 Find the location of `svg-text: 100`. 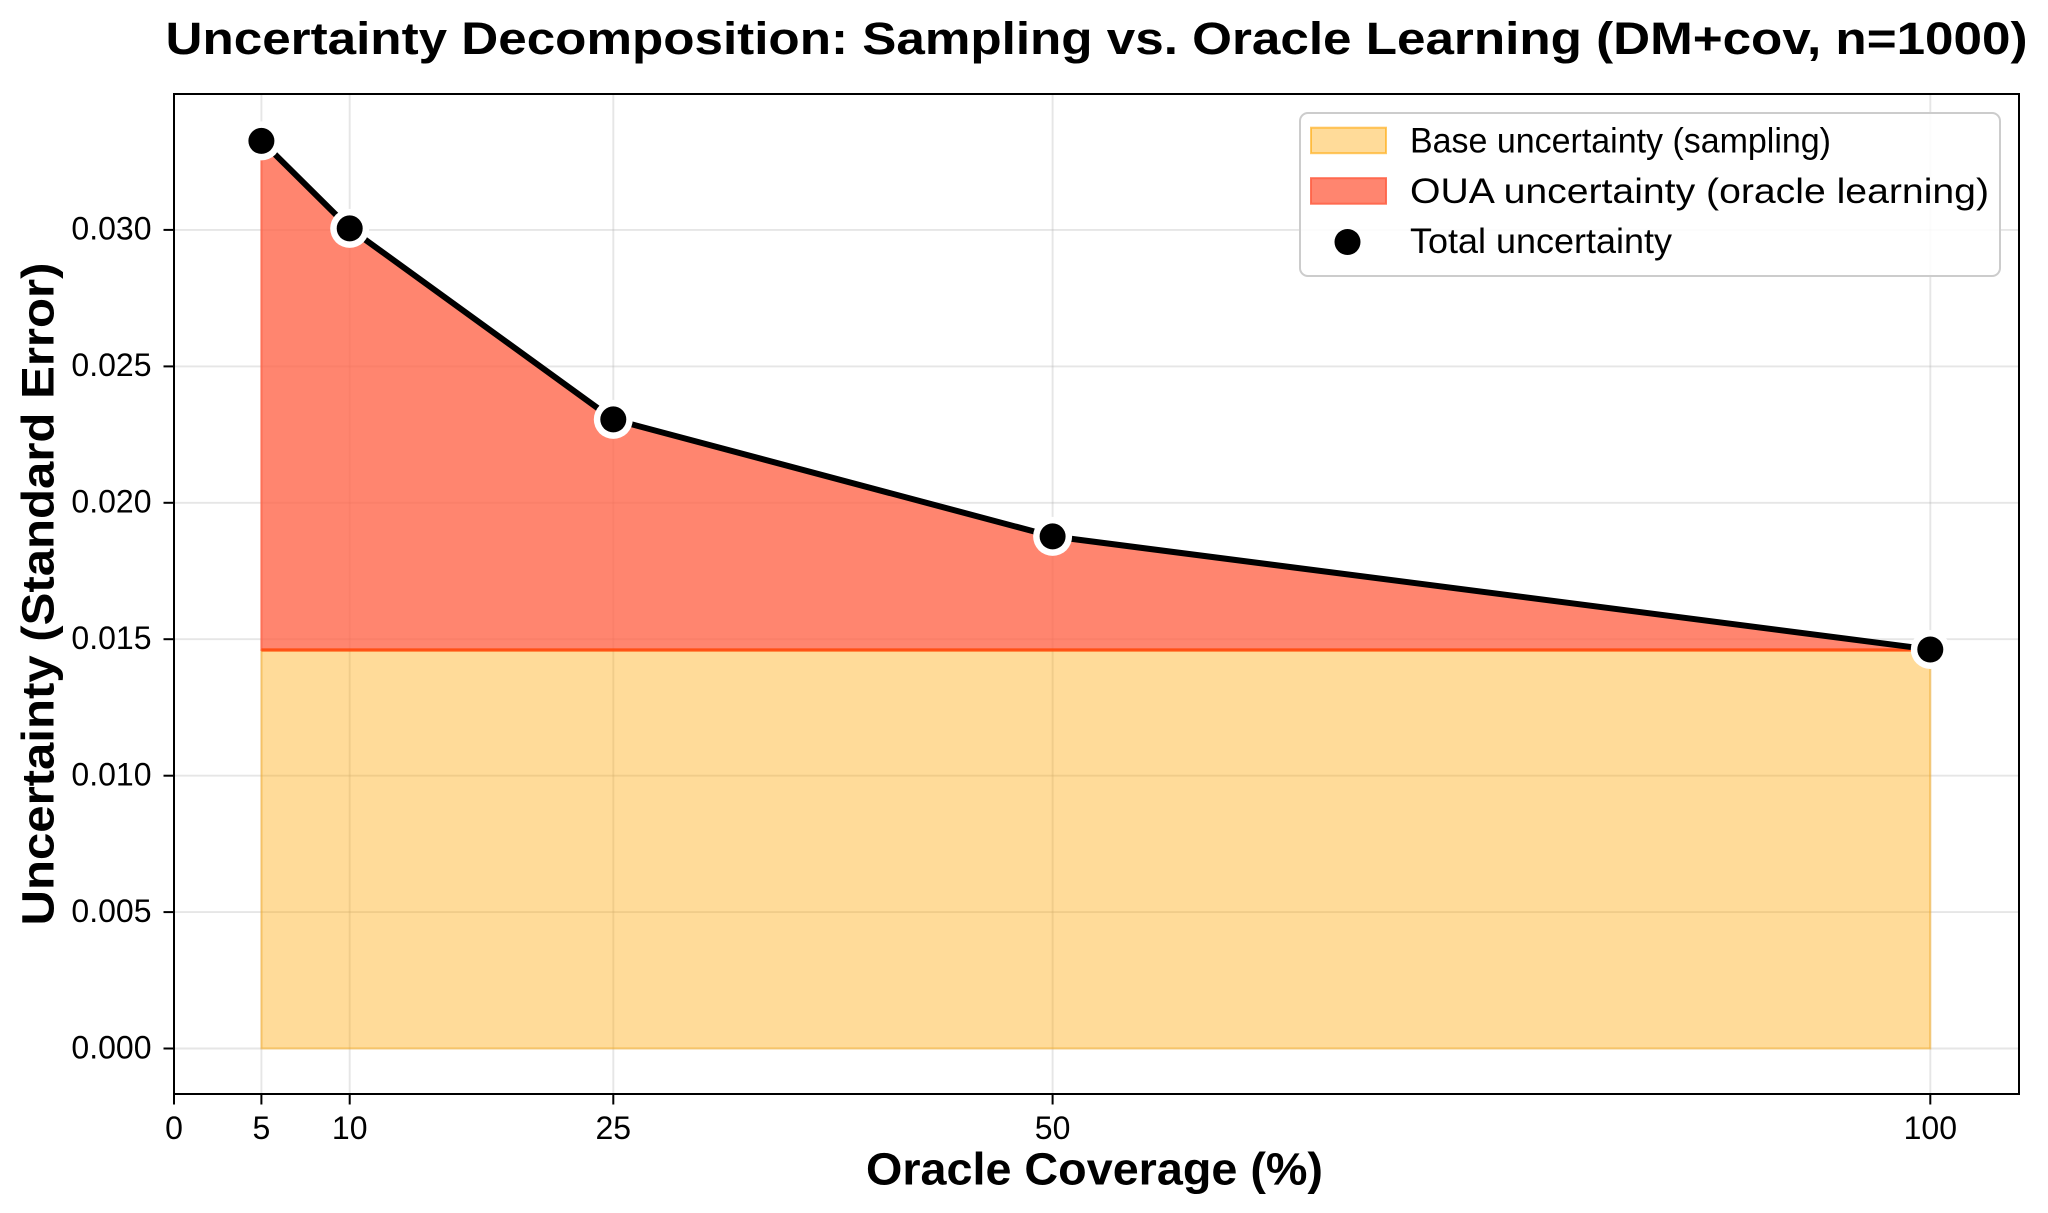

svg-text: 100 is located at coordinates (1930, 1128).